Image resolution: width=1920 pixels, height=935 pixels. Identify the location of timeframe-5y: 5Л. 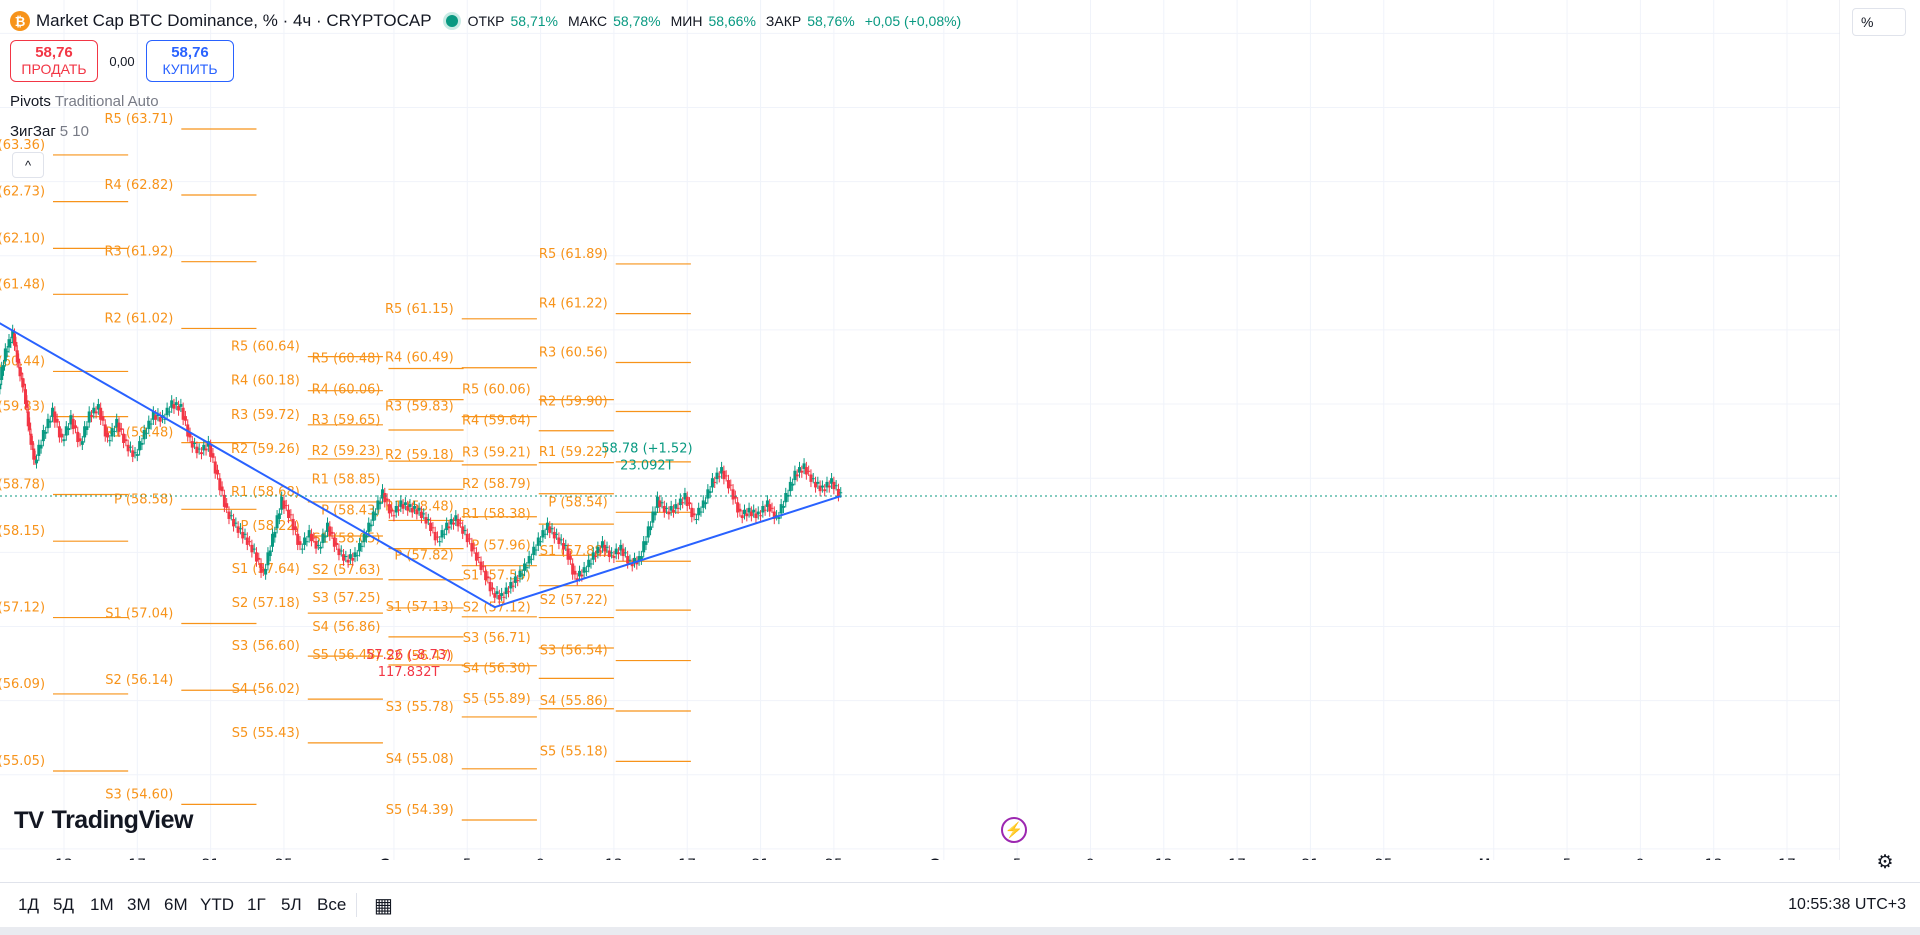
(291, 904).